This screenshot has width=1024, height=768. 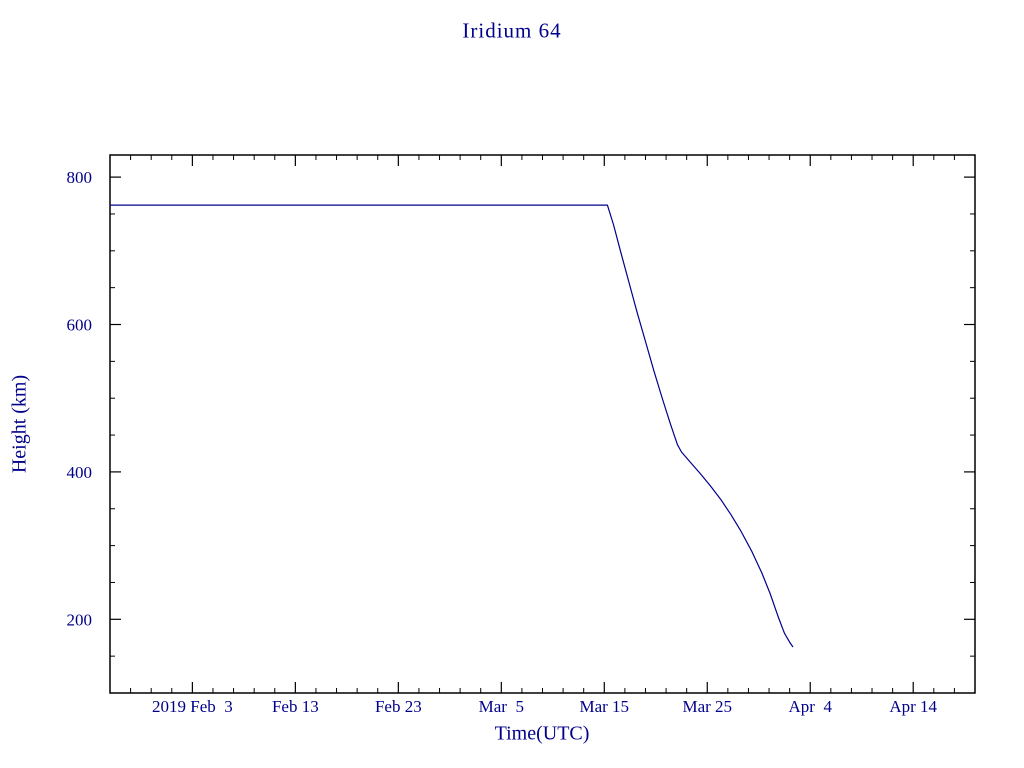 I want to click on x-tick-label: Feb 13, so click(x=295, y=706).